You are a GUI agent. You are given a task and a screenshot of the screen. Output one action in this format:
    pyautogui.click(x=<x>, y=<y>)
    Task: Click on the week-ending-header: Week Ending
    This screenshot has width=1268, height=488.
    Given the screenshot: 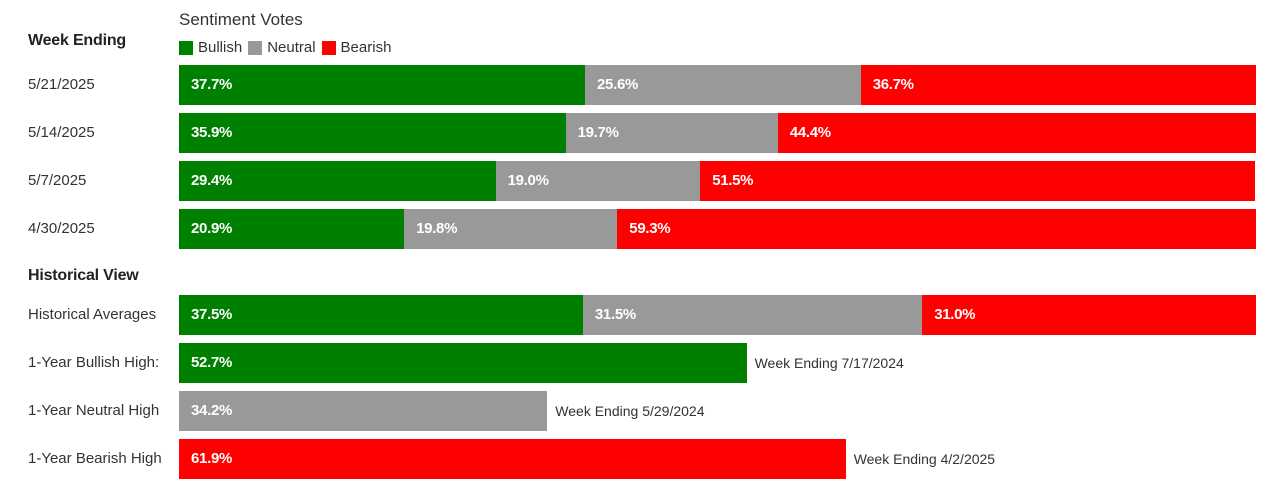 What is the action you would take?
    pyautogui.click(x=77, y=40)
    